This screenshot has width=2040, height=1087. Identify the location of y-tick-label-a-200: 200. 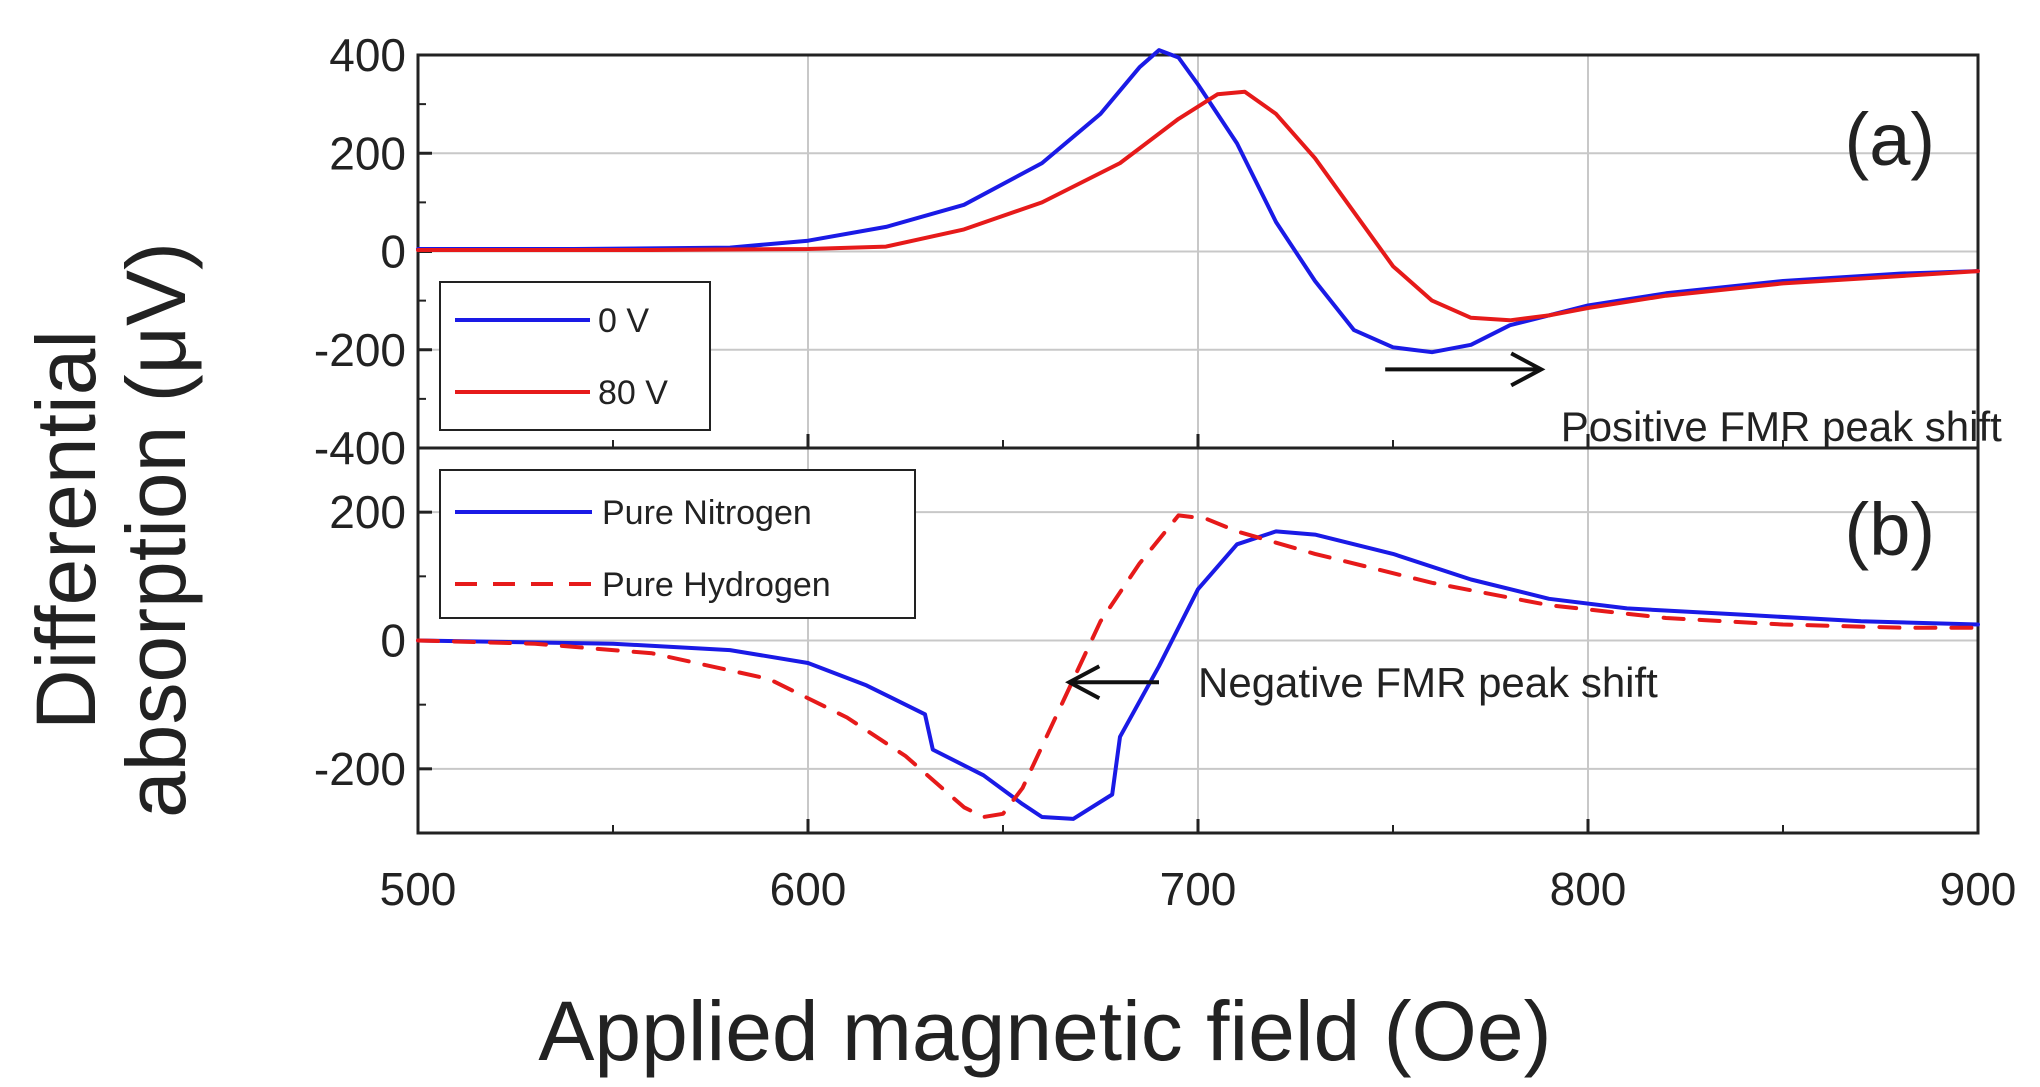
(367, 153).